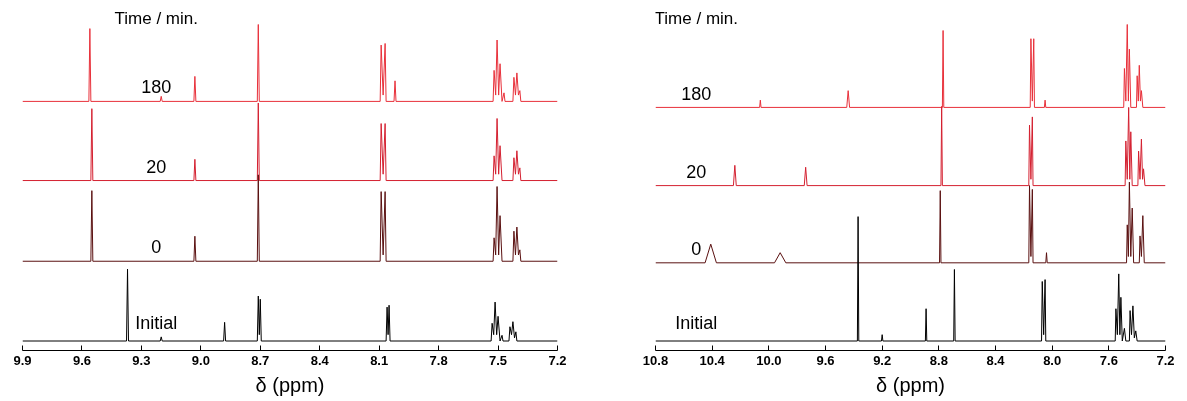 The height and width of the screenshot is (401, 1187). What do you see at coordinates (200, 360) in the screenshot?
I see `x-tick-label: 9.0` at bounding box center [200, 360].